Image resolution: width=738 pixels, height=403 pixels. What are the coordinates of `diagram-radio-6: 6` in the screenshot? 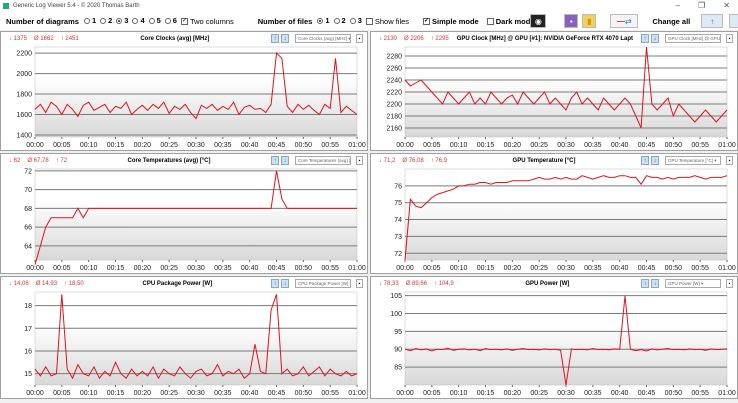 It's located at (170, 21).